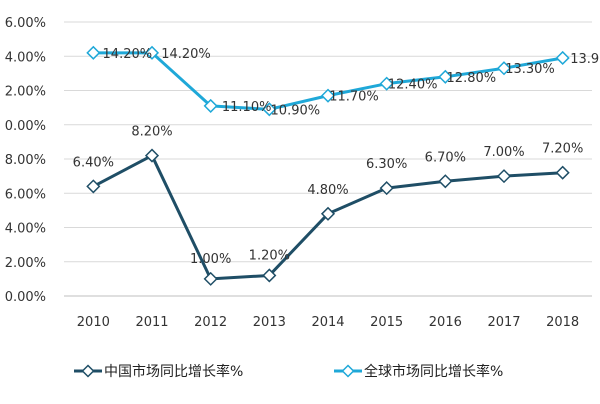 The height and width of the screenshot is (404, 600). Describe the element at coordinates (210, 322) in the screenshot. I see `x-tick-label: 2012` at that location.